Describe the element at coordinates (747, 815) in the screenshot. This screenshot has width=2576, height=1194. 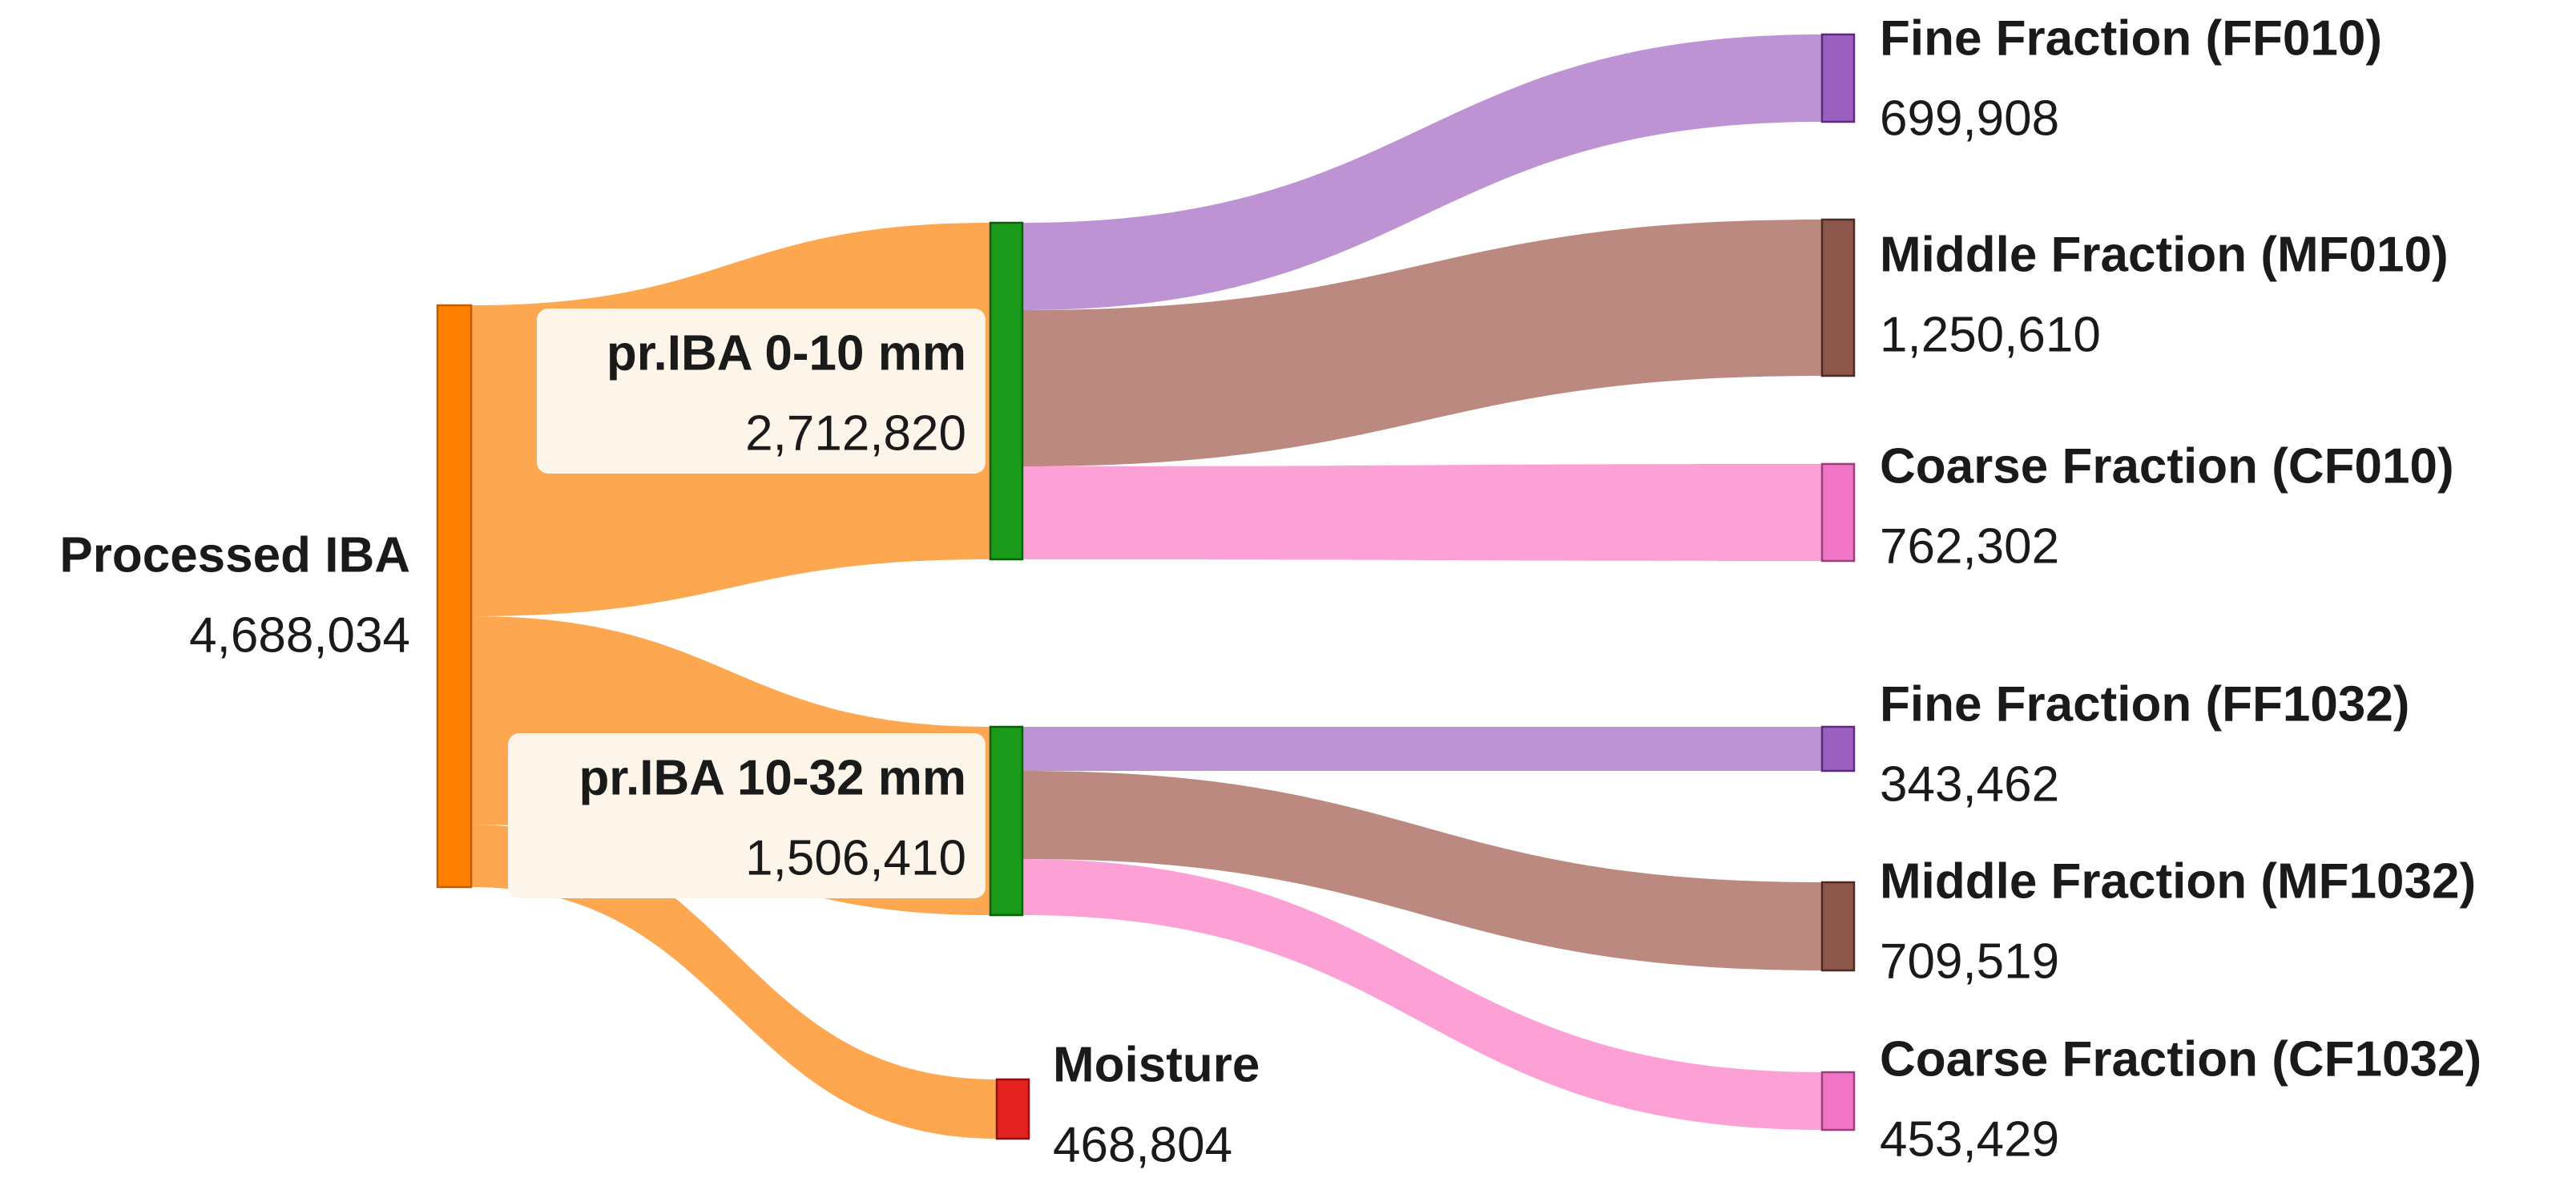
I see `label-box-iba1032` at that location.